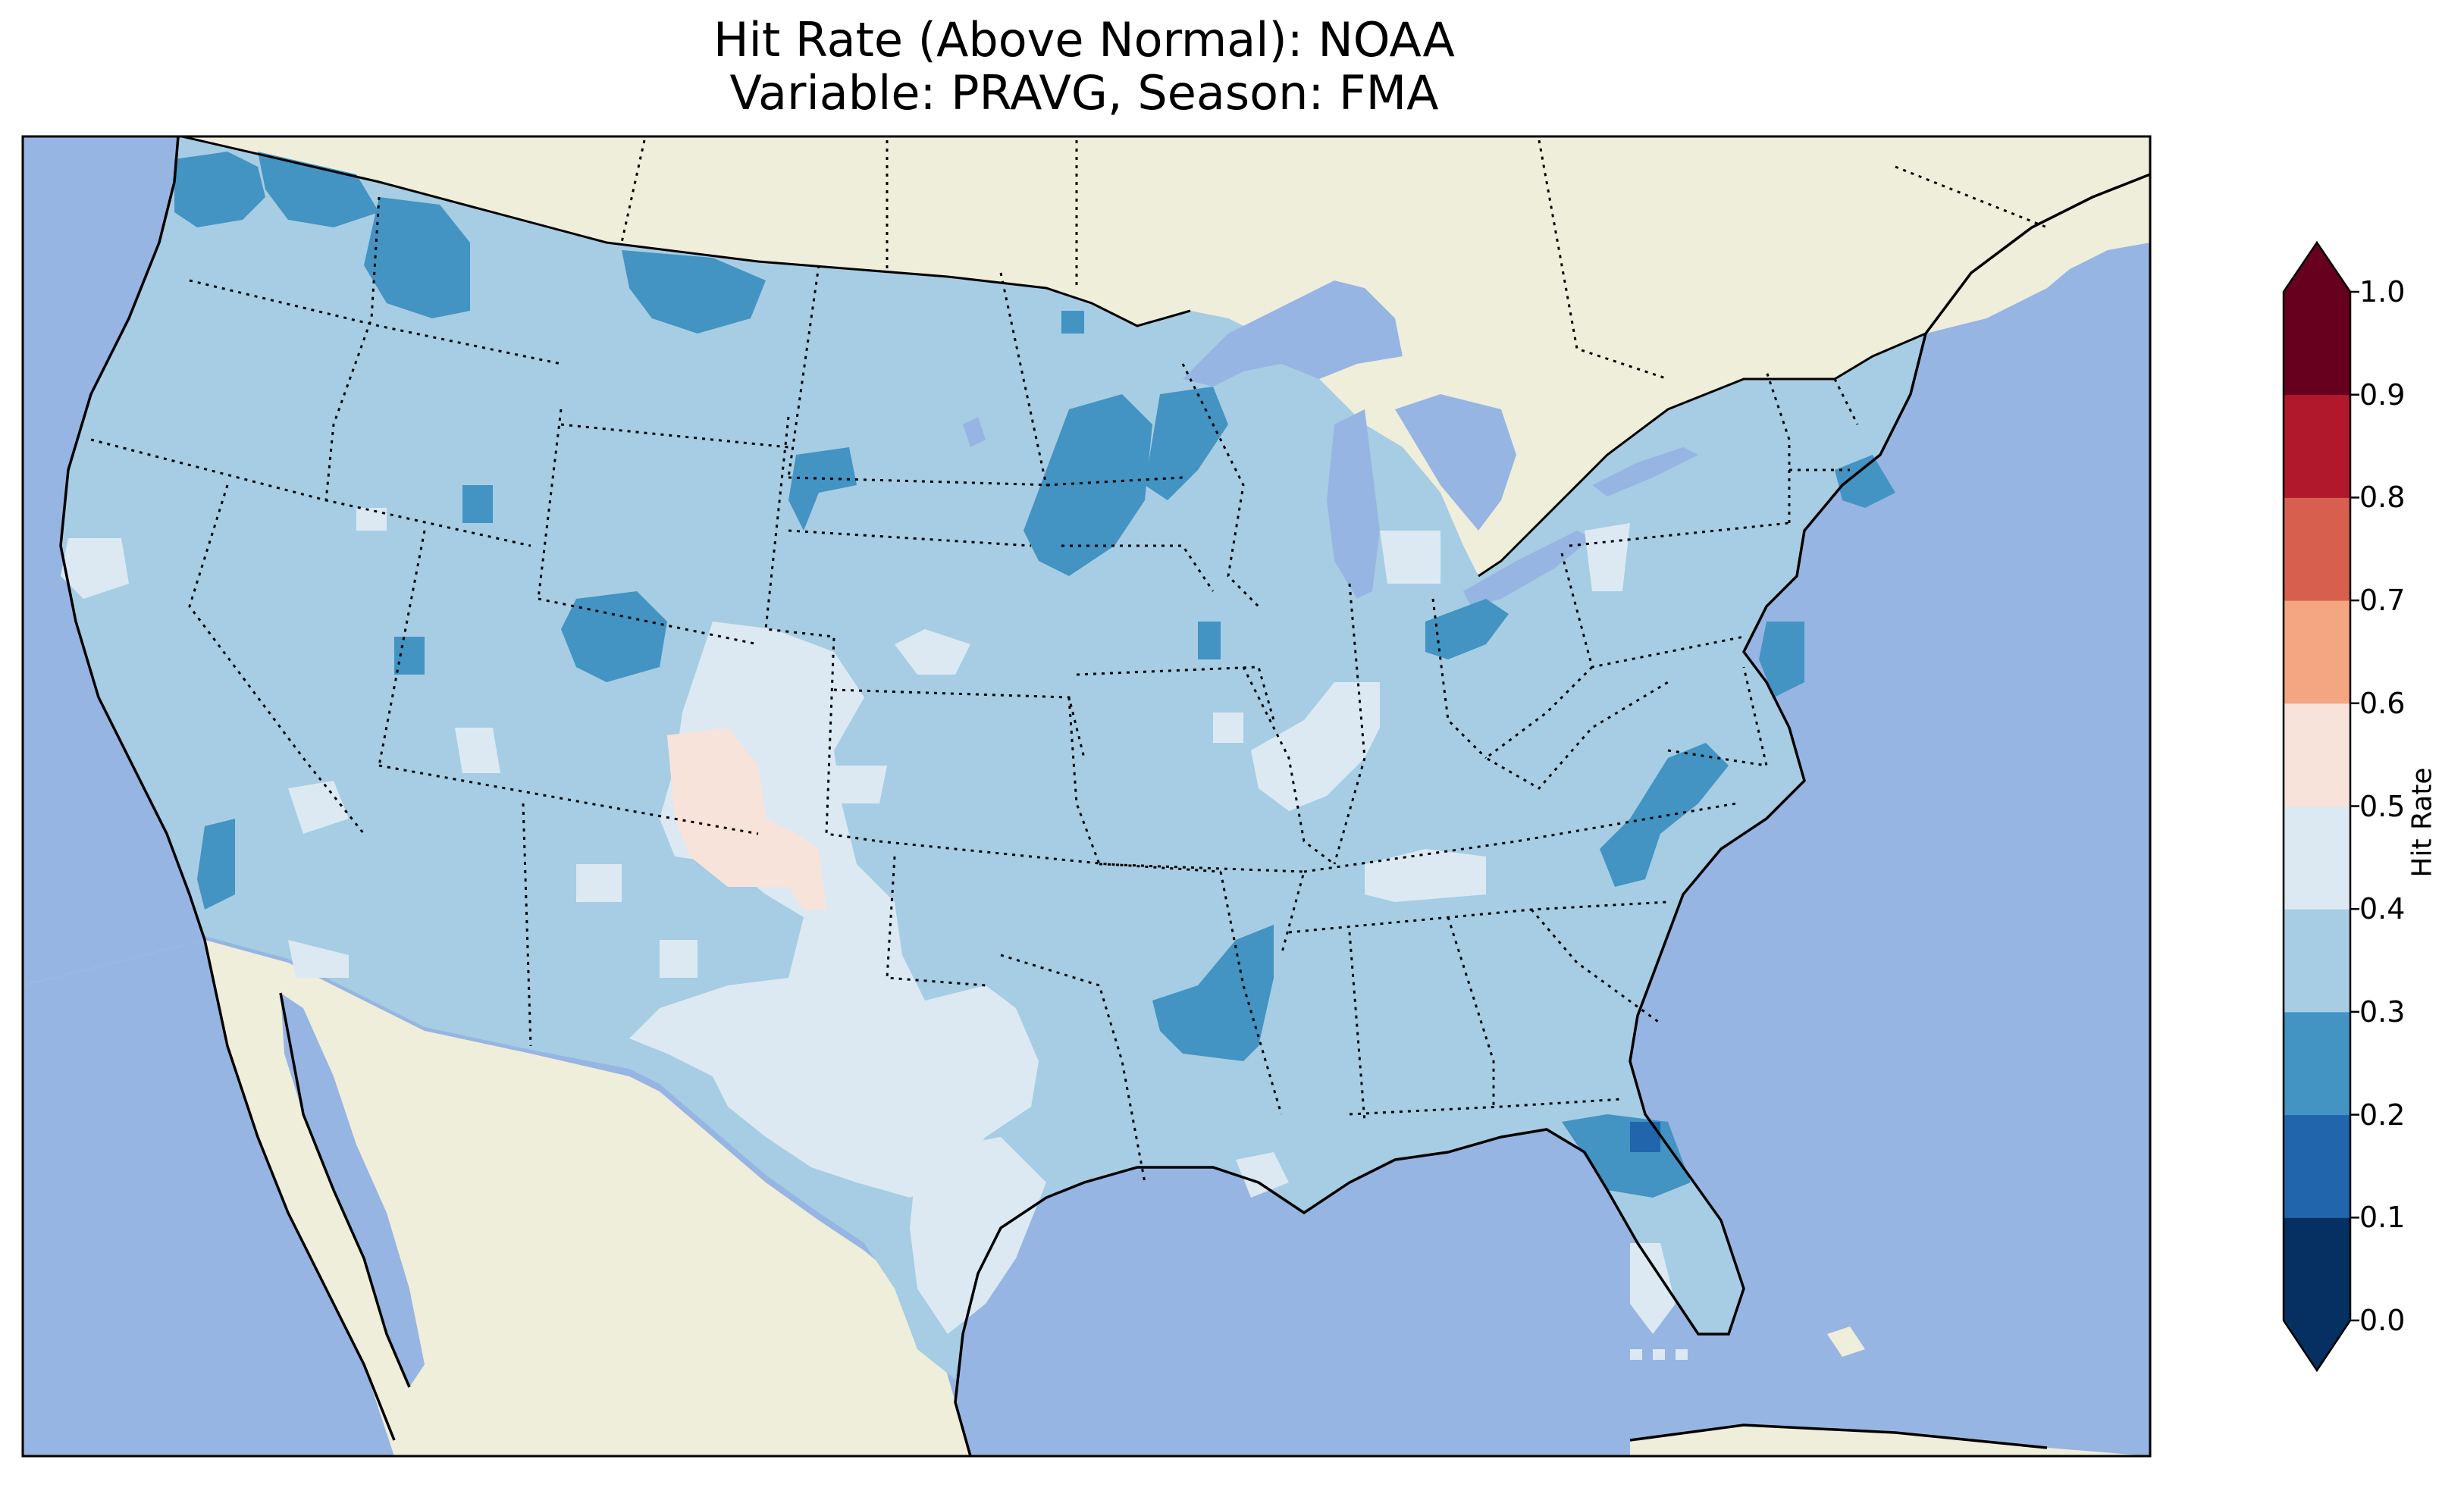 The height and width of the screenshot is (1494, 2464). I want to click on colorbar-label: Hit Rate, so click(2422, 822).